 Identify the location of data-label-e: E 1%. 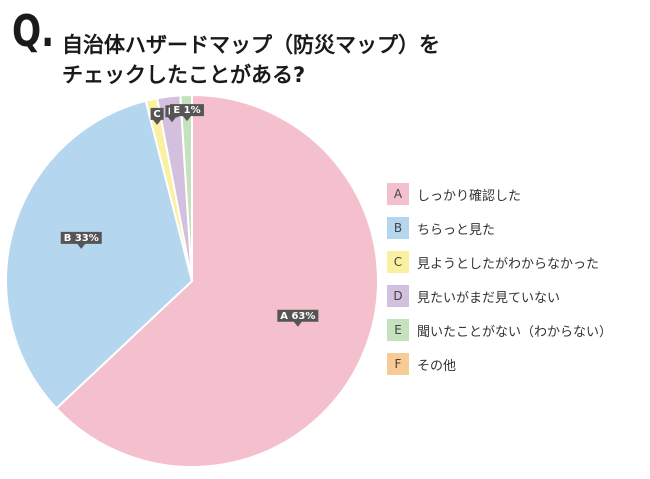
(186, 113).